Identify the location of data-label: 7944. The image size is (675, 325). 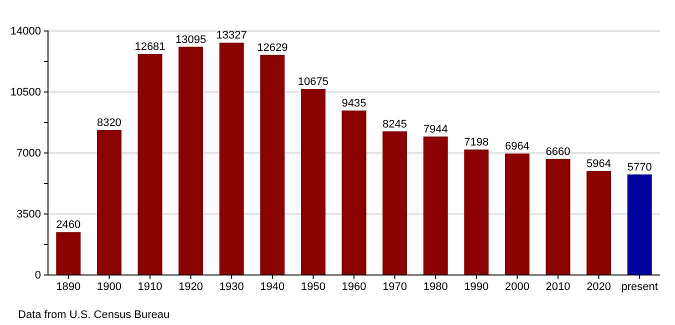
(435, 130).